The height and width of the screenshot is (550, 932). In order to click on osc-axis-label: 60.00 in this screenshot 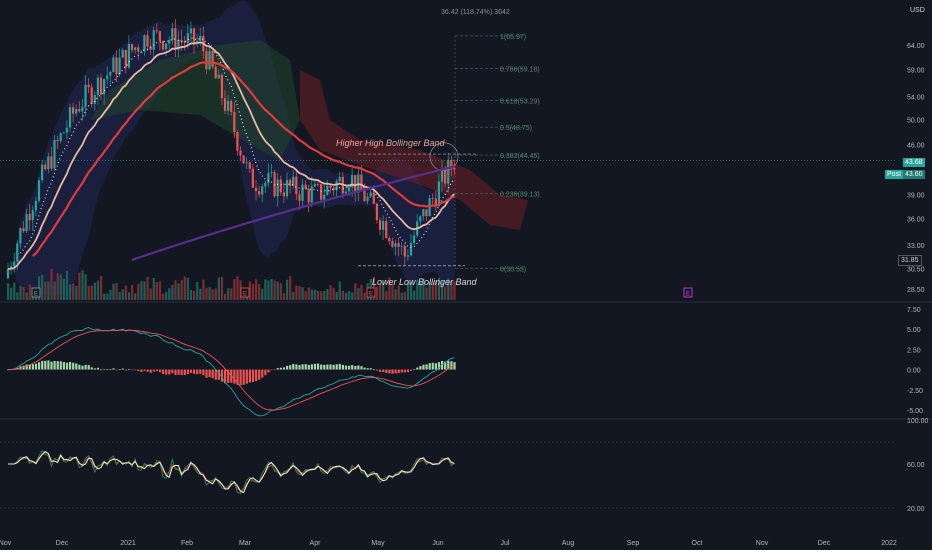, I will do `click(916, 465)`.